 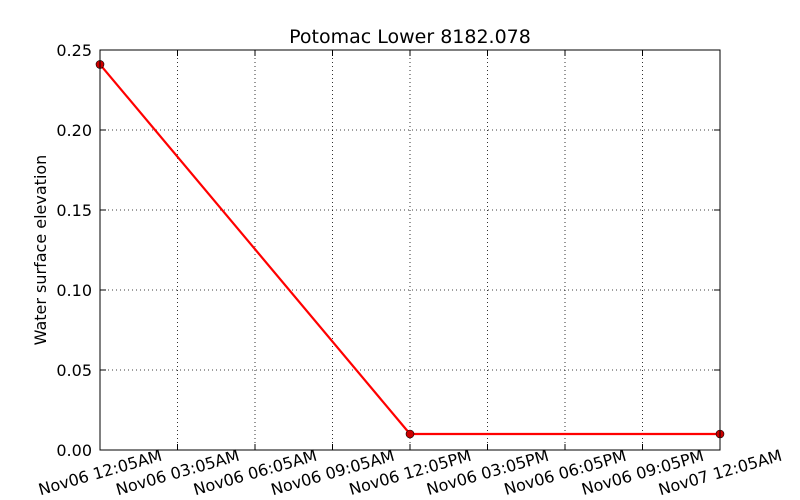 What do you see at coordinates (74, 370) in the screenshot?
I see `y-tick-label: 0.05` at bounding box center [74, 370].